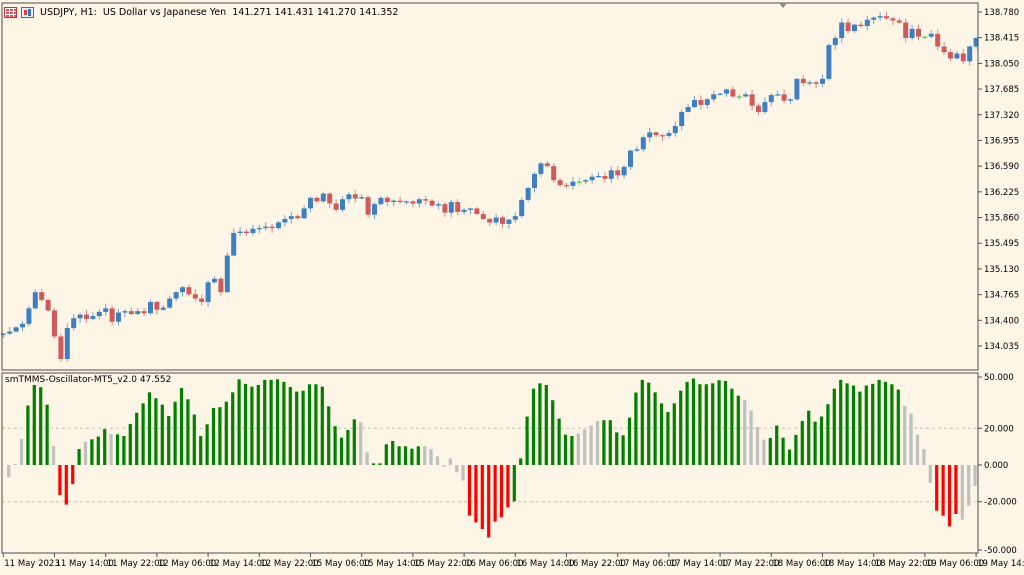 This screenshot has height=575, width=1024. What do you see at coordinates (999, 429) in the screenshot?
I see `oscillator-tick-label: 20.000` at bounding box center [999, 429].